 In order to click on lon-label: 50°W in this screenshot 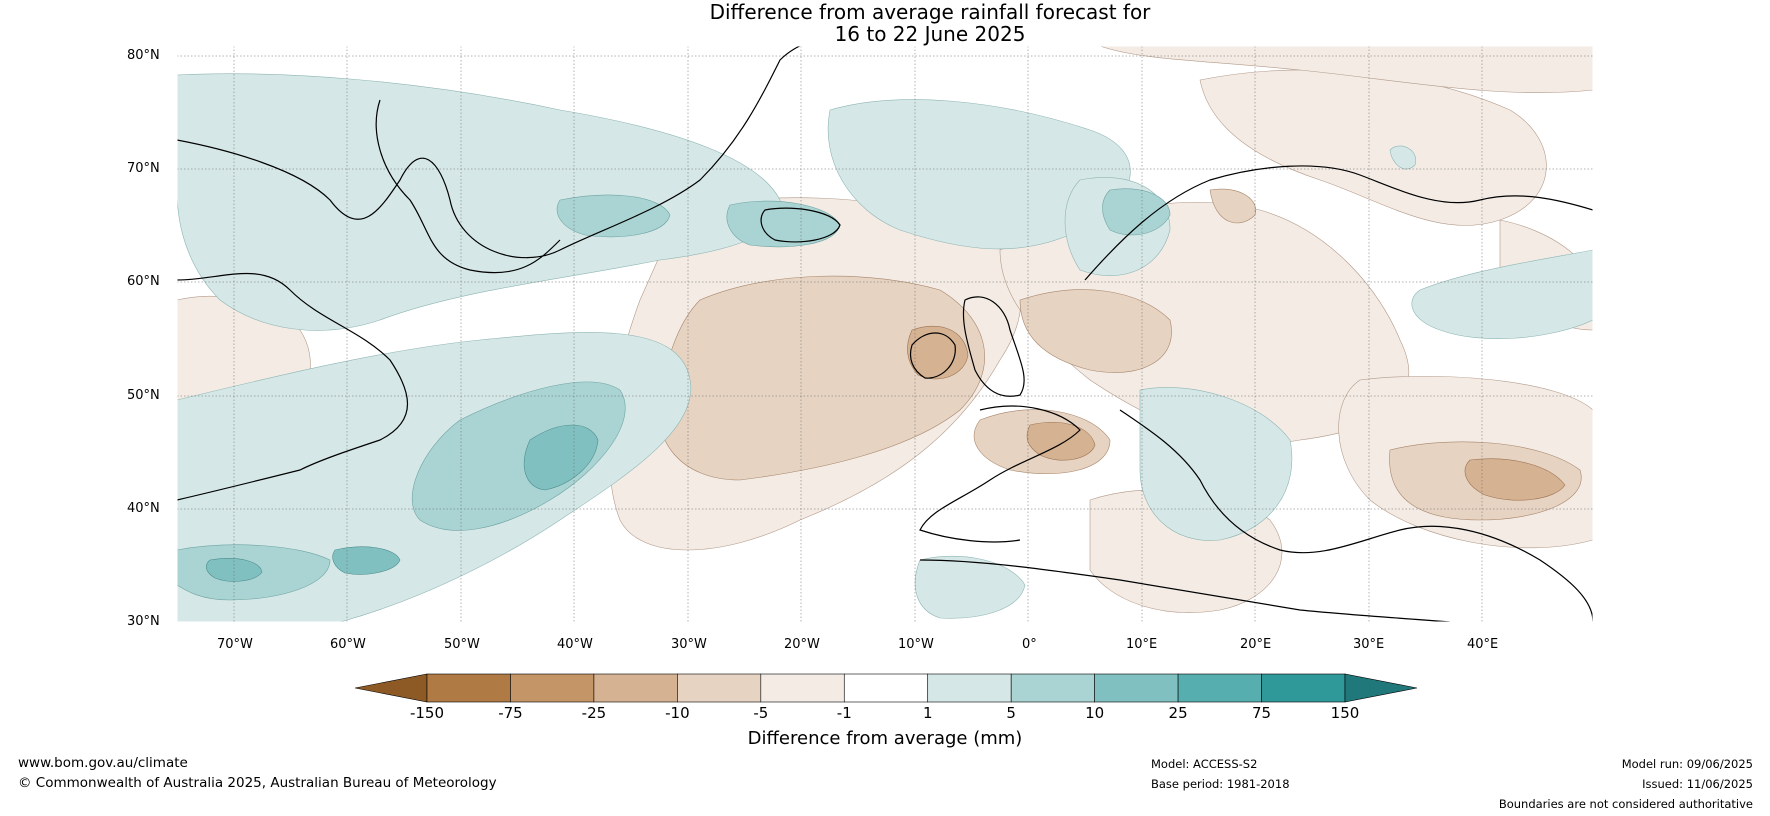, I will do `click(462, 644)`.